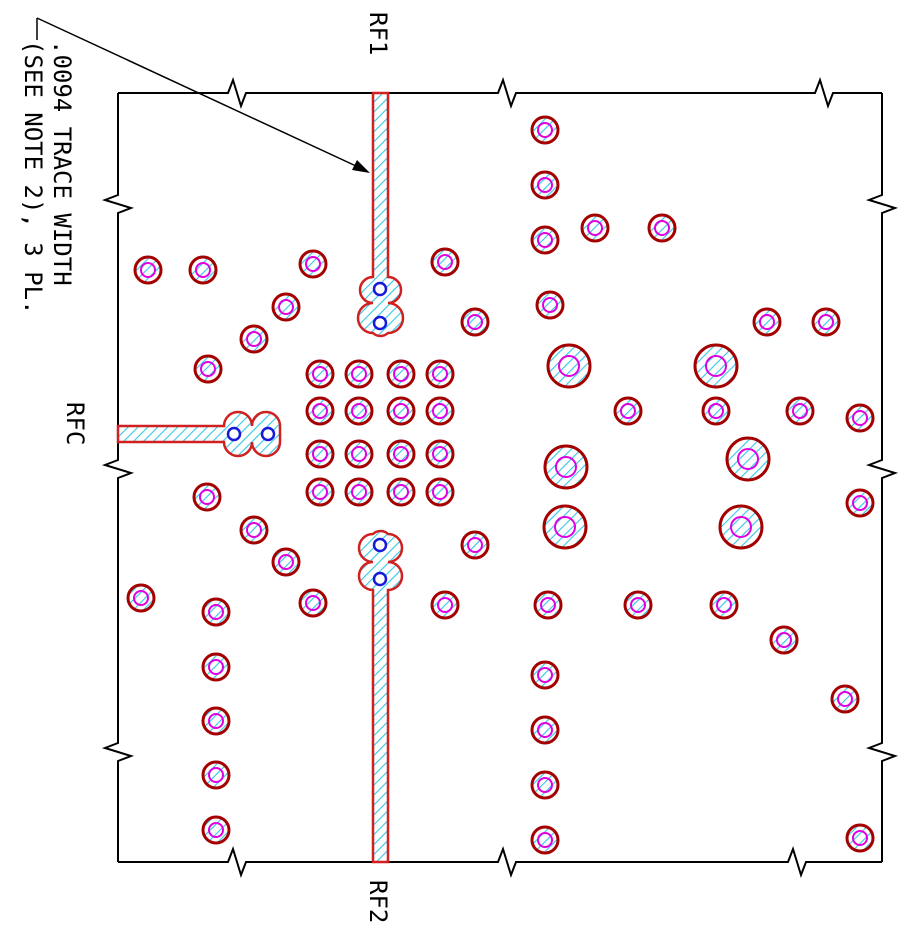 Image resolution: width=899 pixels, height=934 pixels. I want to click on board-outline-top, so click(500, 93).